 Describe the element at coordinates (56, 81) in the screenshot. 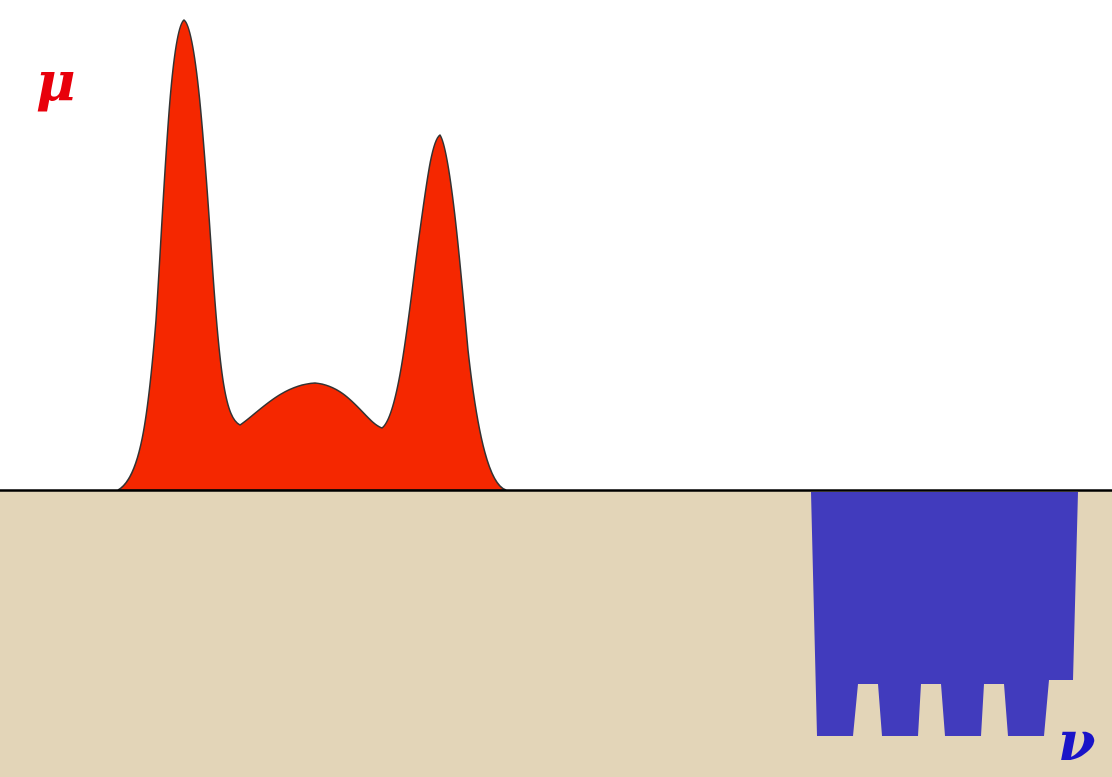

I see `source-label: μ` at that location.